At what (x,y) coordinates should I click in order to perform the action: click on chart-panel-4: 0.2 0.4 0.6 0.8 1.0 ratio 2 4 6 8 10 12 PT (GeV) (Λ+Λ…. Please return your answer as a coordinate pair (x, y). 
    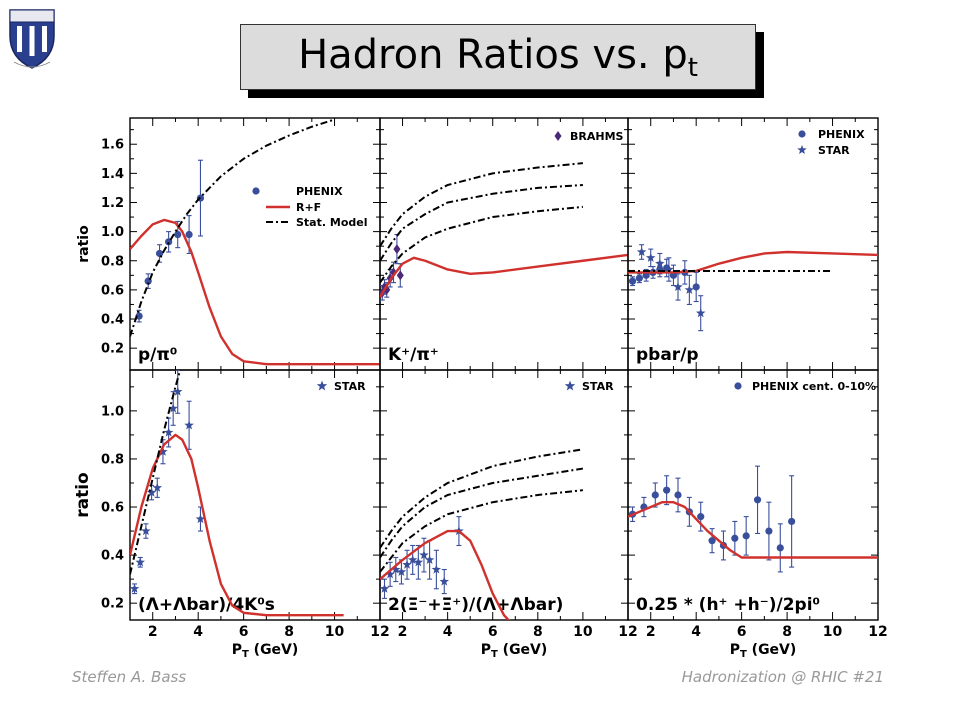
    Looking at the image, I should click on (231, 514).